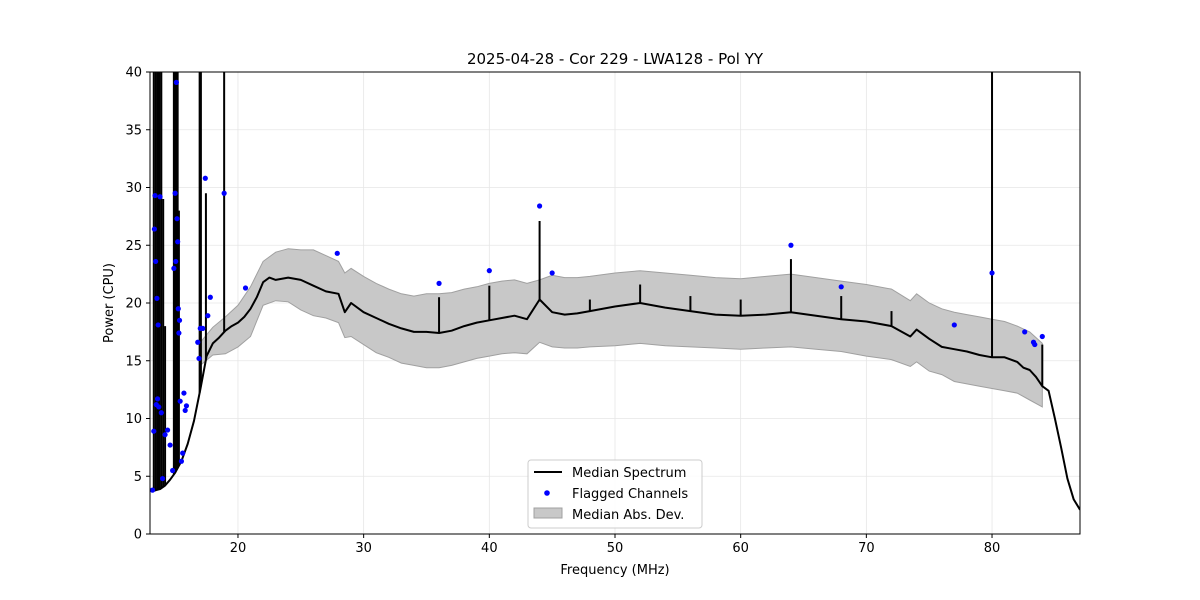 The width and height of the screenshot is (1200, 600). Describe the element at coordinates (133, 361) in the screenshot. I see `y-tick-label: 15` at that location.